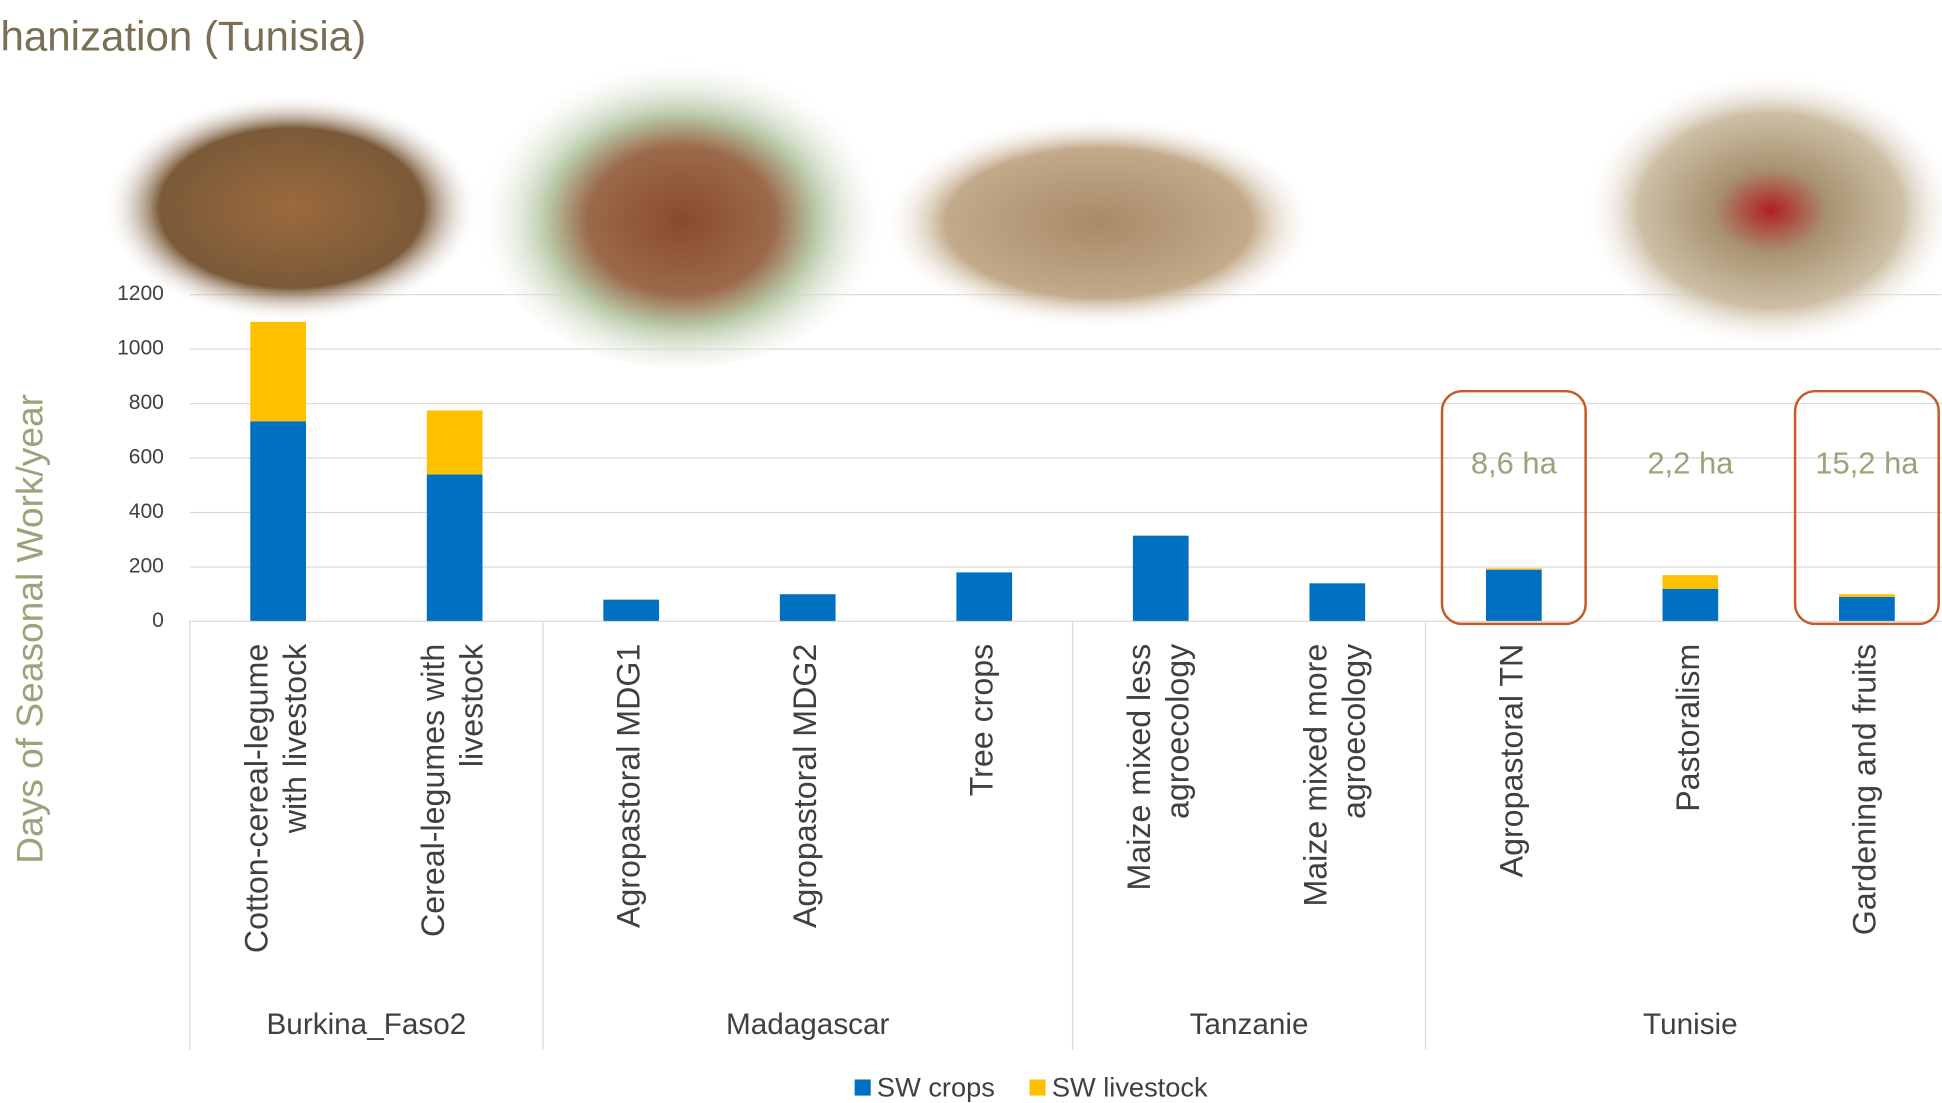 Image resolution: width=1942 pixels, height=1103 pixels. I want to click on x-tick-label: Cotton-cereal-legume, so click(256, 798).